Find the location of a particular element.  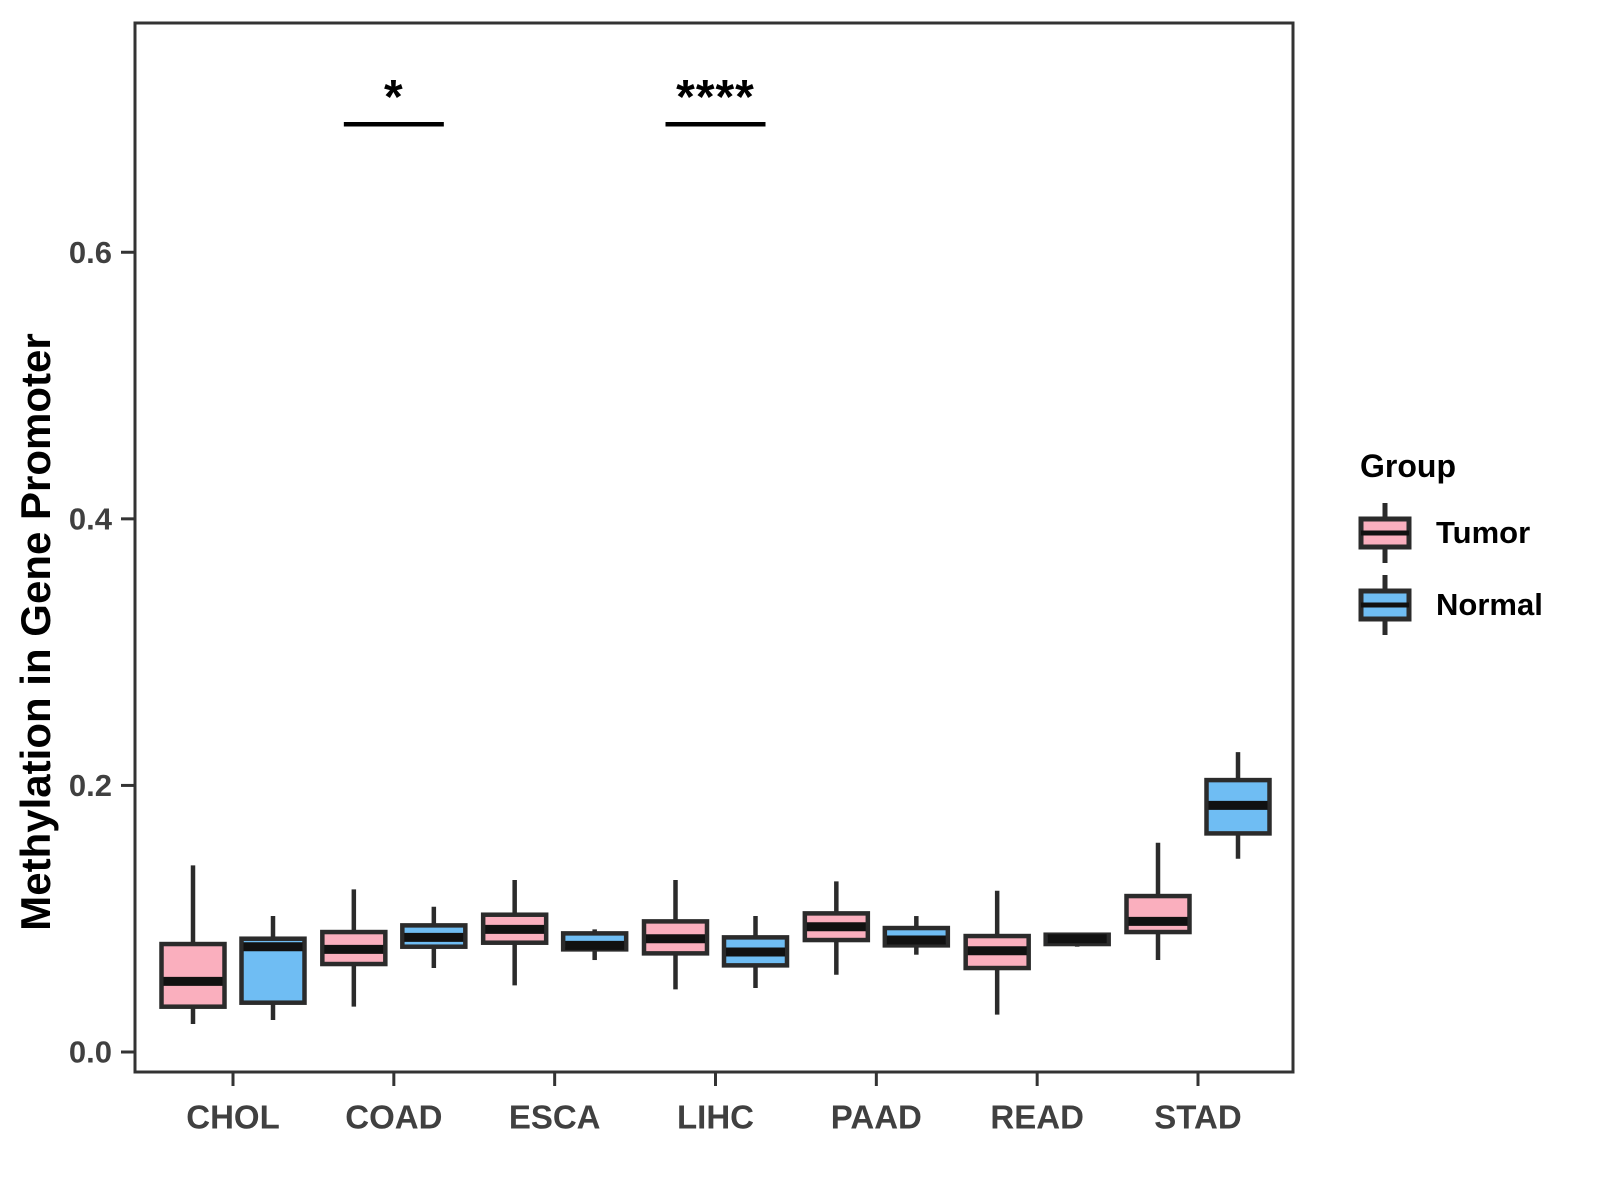

x-tick-label-read: READ is located at coordinates (1037, 1117).